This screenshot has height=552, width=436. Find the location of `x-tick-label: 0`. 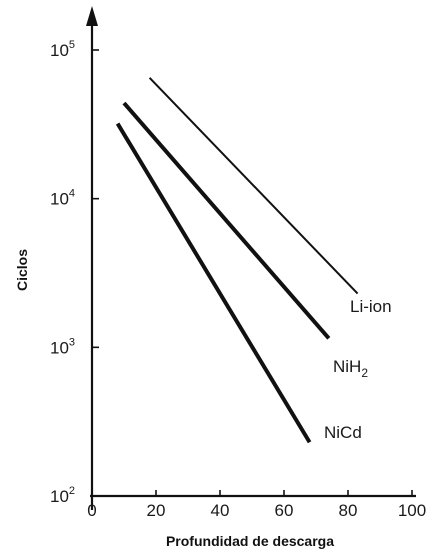

x-tick-label: 0 is located at coordinates (91, 510).